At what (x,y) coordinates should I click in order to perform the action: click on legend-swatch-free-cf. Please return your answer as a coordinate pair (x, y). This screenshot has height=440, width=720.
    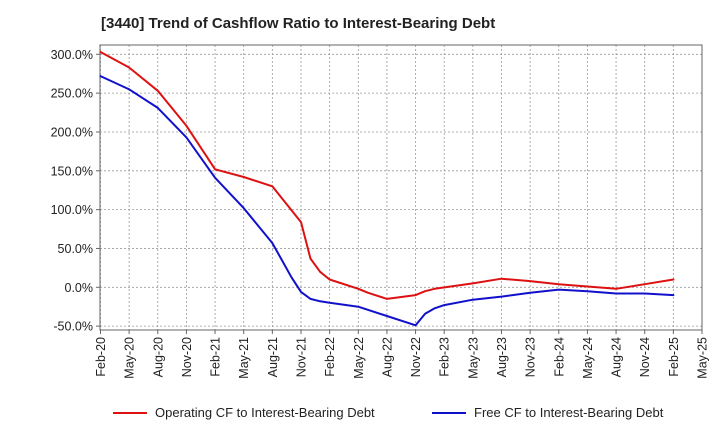
    Looking at the image, I should click on (449, 412).